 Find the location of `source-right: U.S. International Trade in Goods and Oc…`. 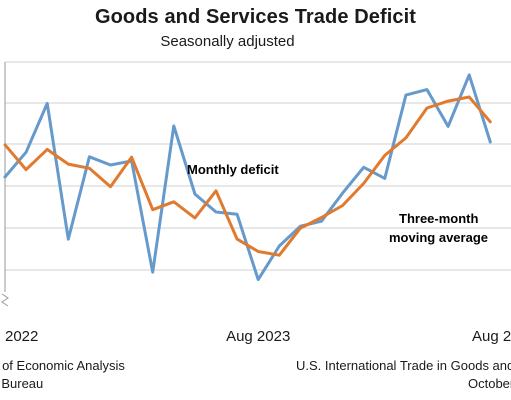

source-right: U.S. International Trade in Goods and Oc… is located at coordinates (392, 375).